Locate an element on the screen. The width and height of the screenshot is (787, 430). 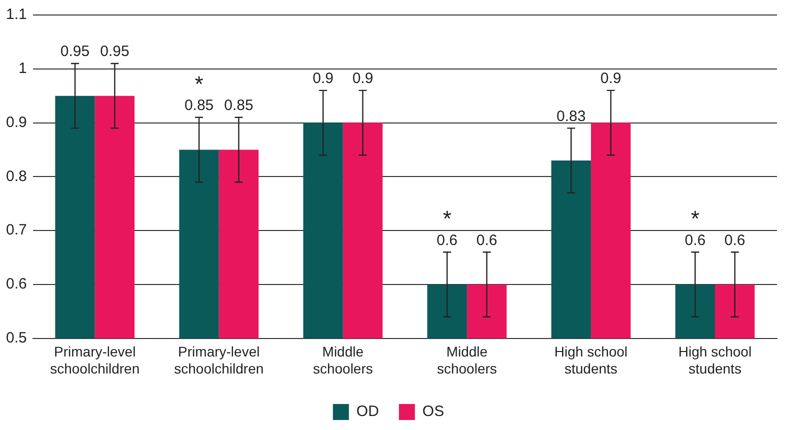
y-tick-label: 0.7 is located at coordinates (16, 230).